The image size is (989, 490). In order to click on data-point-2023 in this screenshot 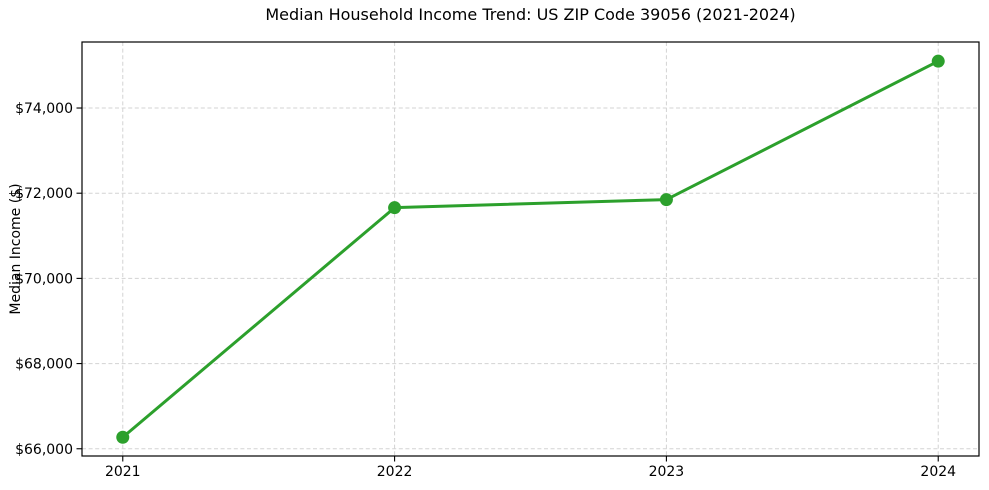, I will do `click(666, 200)`.